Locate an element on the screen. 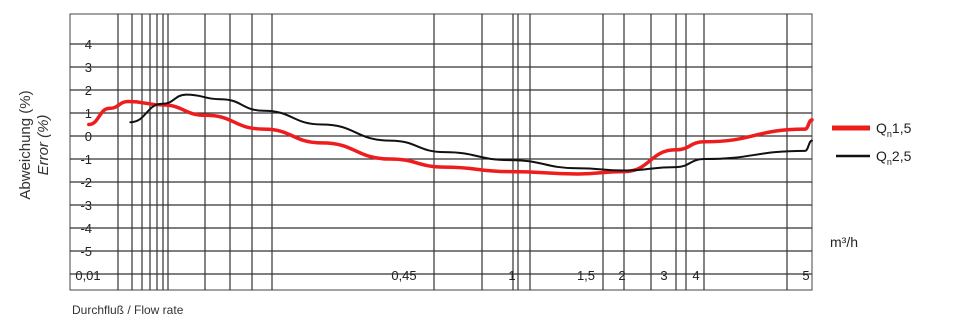 The image size is (956, 322). y-tick-label: 3 is located at coordinates (88, 67).